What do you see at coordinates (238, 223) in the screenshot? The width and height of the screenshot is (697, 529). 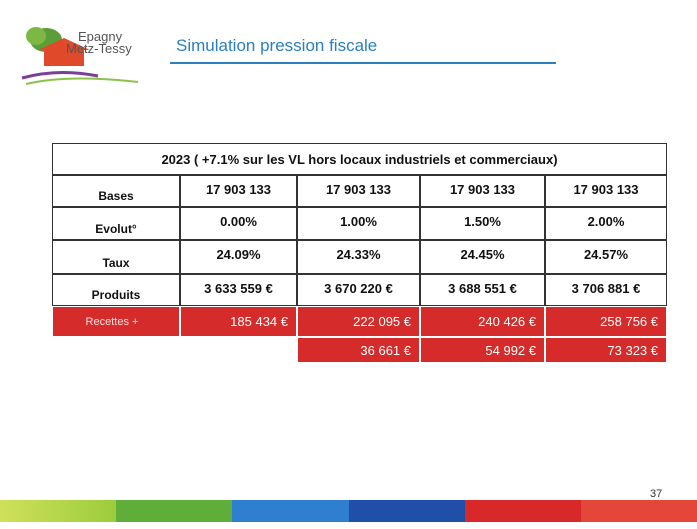 I see `table-cell: 0.00%` at bounding box center [238, 223].